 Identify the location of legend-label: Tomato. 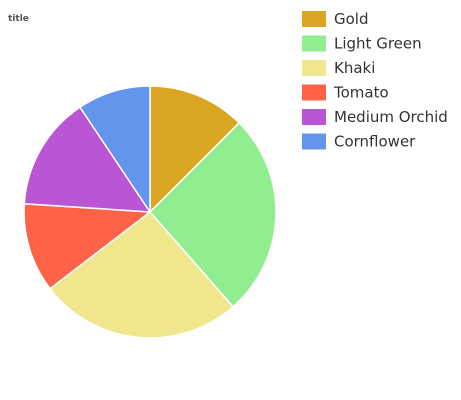
(361, 93).